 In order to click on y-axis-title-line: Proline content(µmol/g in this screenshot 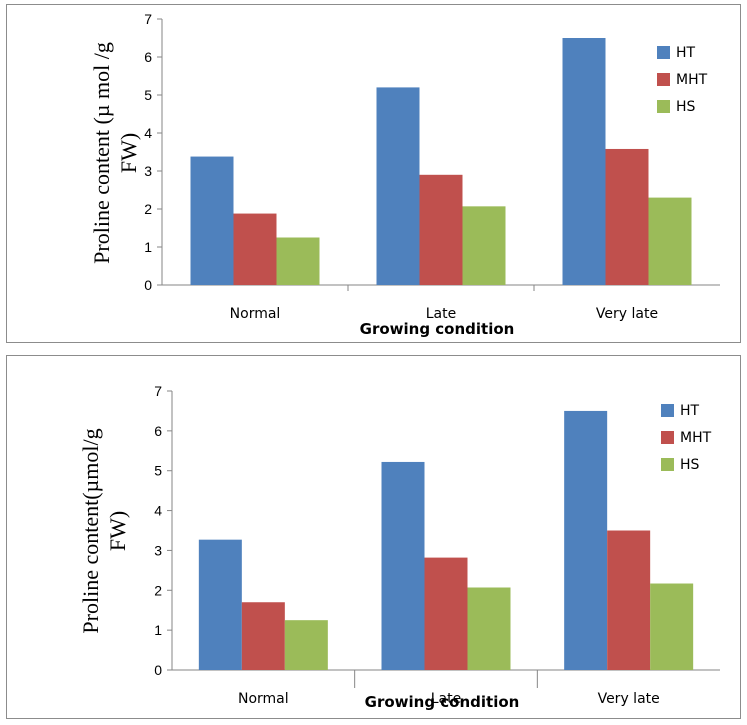, I will do `click(90, 530)`.